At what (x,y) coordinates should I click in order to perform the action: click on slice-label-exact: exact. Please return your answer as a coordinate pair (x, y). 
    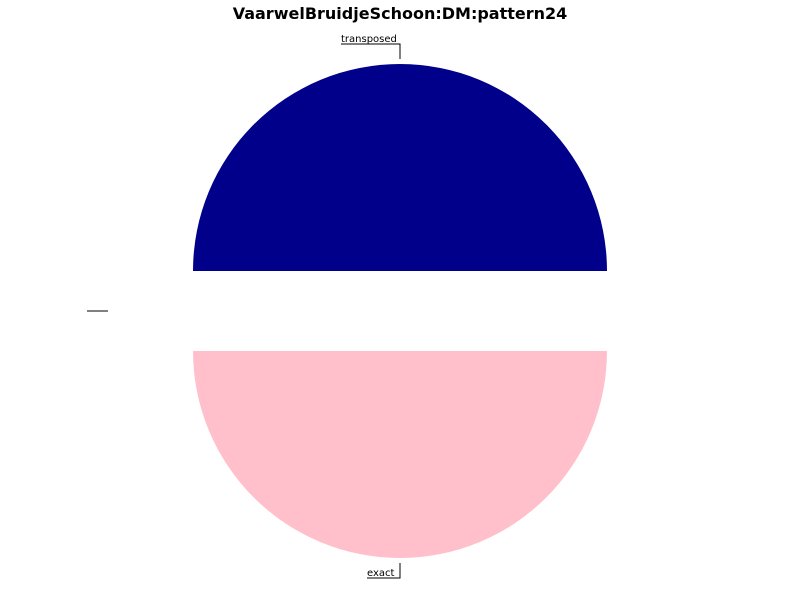
    Looking at the image, I should click on (381, 573).